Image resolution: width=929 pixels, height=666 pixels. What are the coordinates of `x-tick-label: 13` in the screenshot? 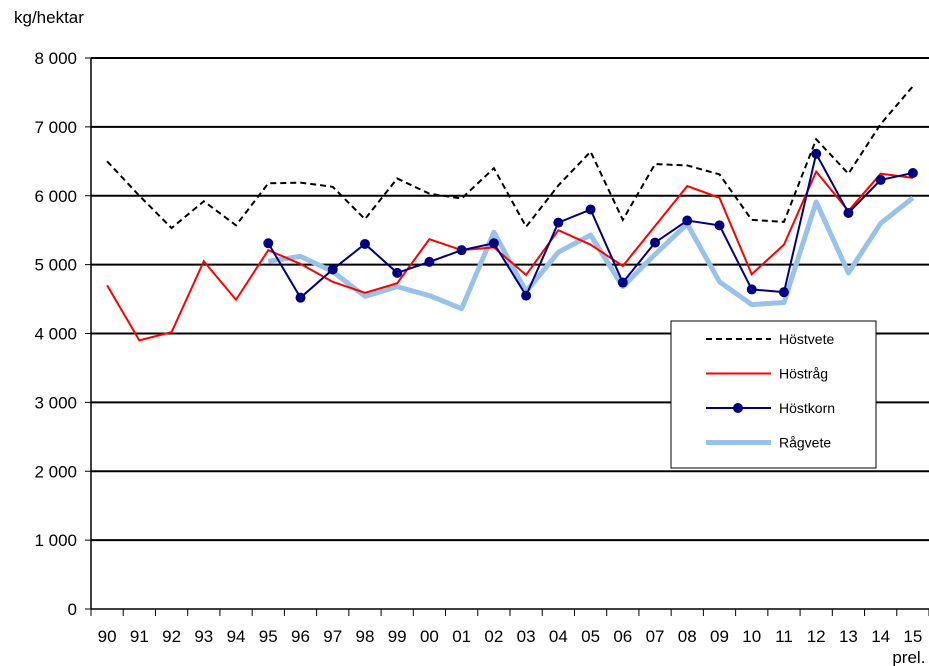 It's located at (848, 636).